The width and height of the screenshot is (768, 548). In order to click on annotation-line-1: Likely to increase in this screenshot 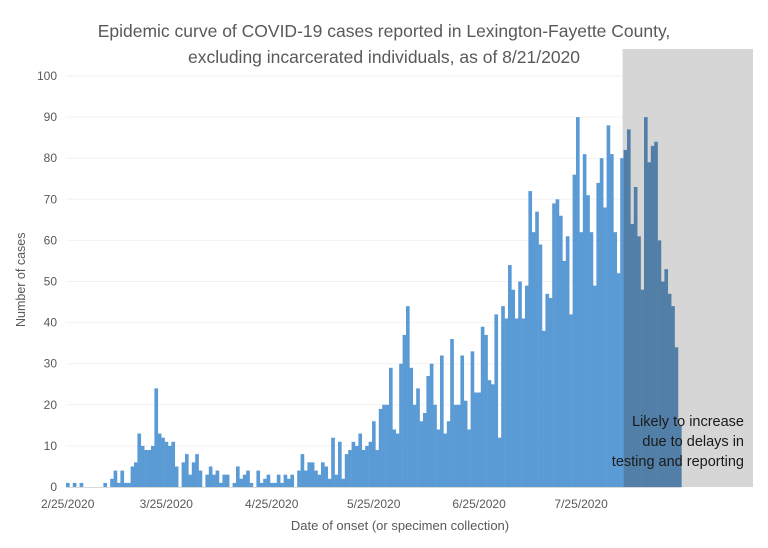, I will do `click(687, 422)`.